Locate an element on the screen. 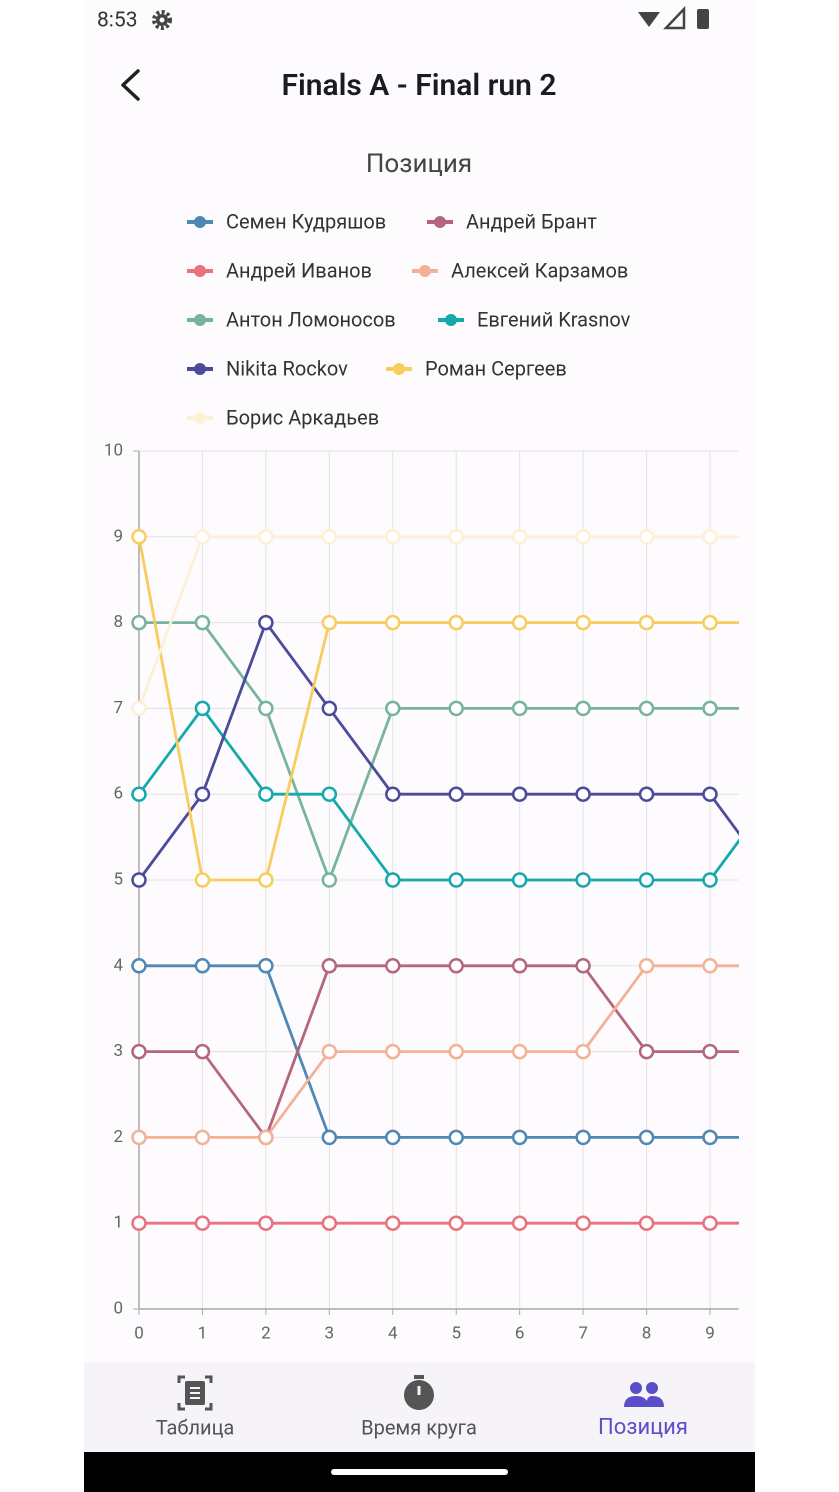 The width and height of the screenshot is (839, 1492). y-tick-label: 0 is located at coordinates (118, 1308).